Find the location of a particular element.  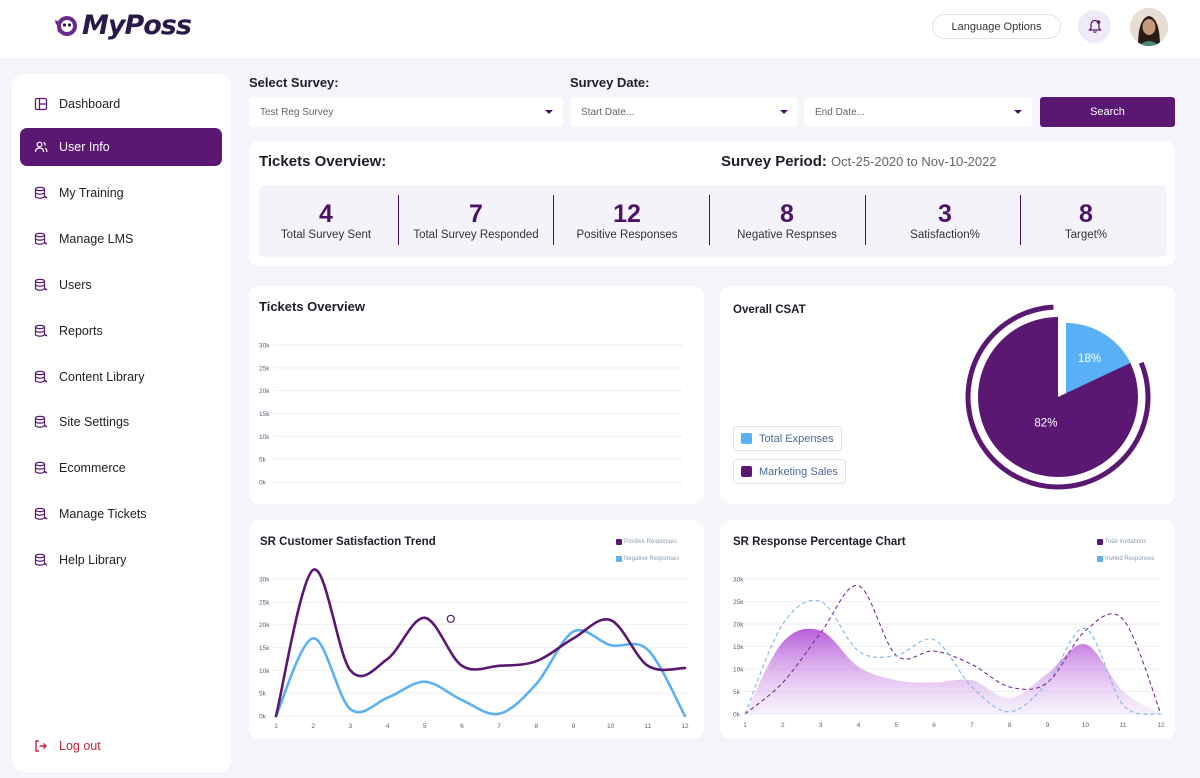

stat-label: Negative Respnses is located at coordinates (787, 235).